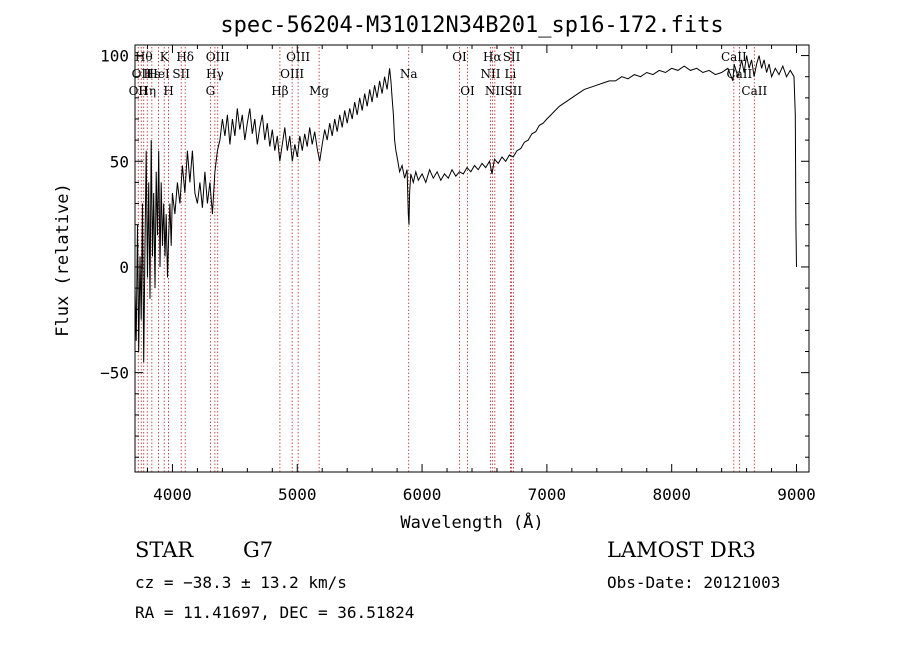 This screenshot has width=900, height=649. I want to click on line-label-21: Hα, so click(492, 57).